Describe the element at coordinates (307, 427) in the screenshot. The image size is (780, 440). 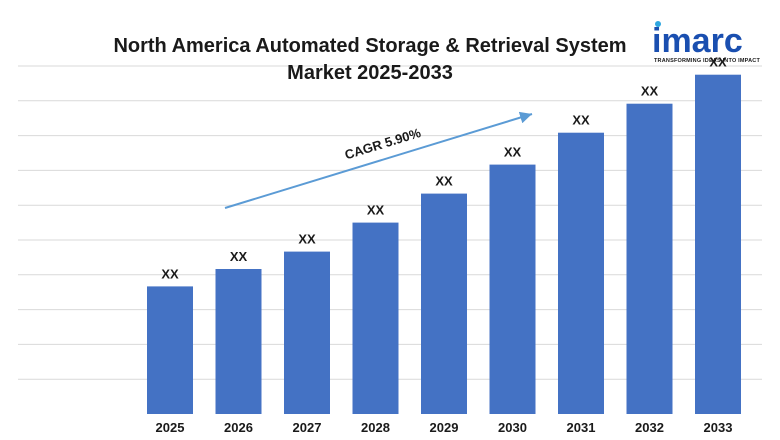
I see `x-tick-2027: 2027` at that location.